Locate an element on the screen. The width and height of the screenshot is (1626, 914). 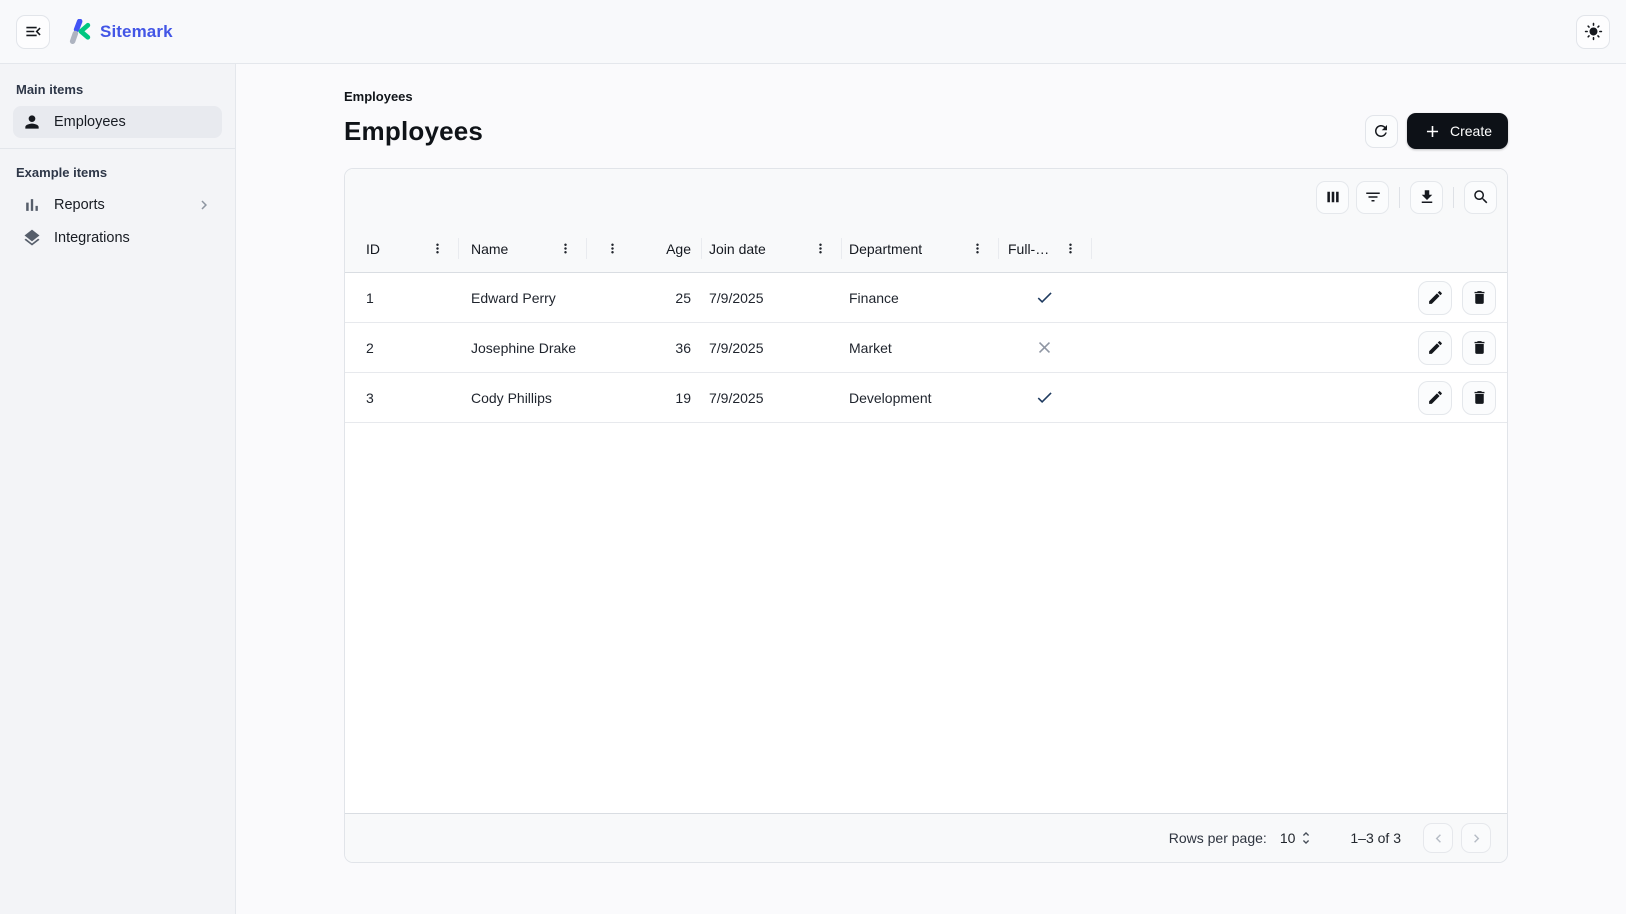
close-icon is located at coordinates (1044, 347).